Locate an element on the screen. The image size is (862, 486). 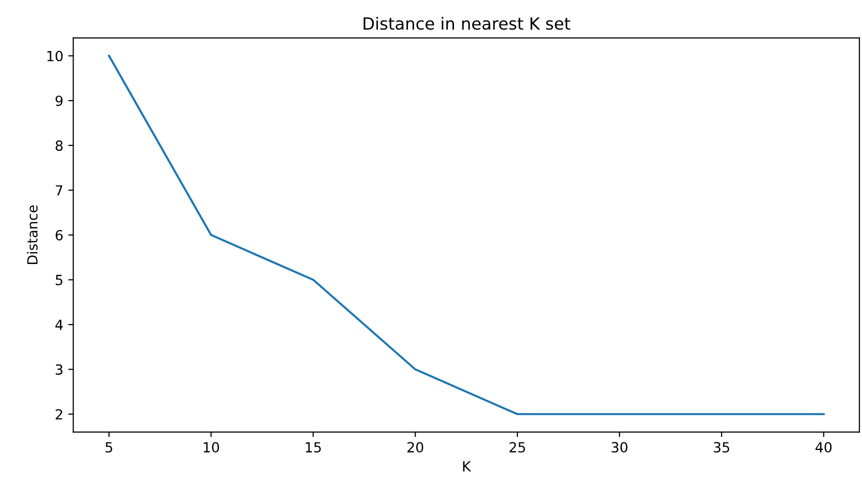
y-tick-label: 2 is located at coordinates (59, 414).